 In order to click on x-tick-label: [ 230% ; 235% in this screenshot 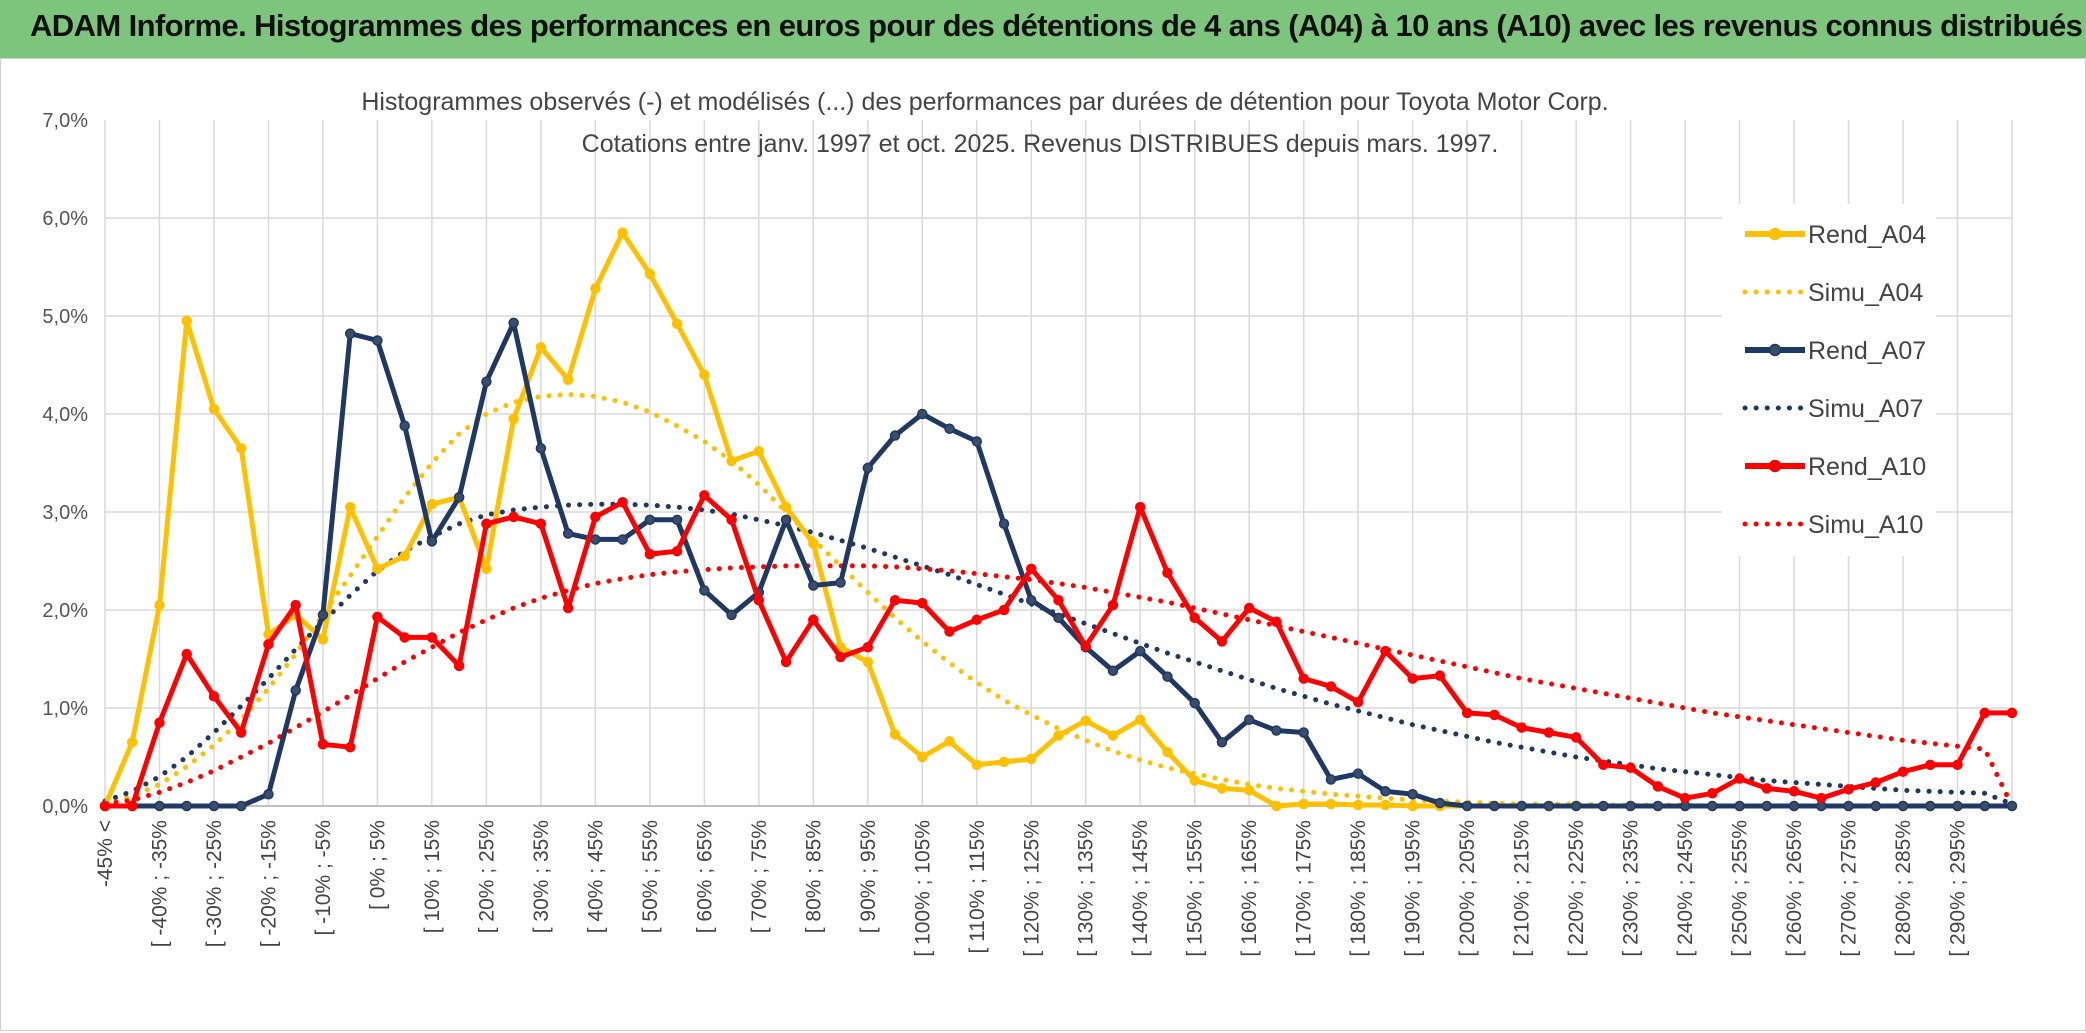, I will do `click(1631, 888)`.